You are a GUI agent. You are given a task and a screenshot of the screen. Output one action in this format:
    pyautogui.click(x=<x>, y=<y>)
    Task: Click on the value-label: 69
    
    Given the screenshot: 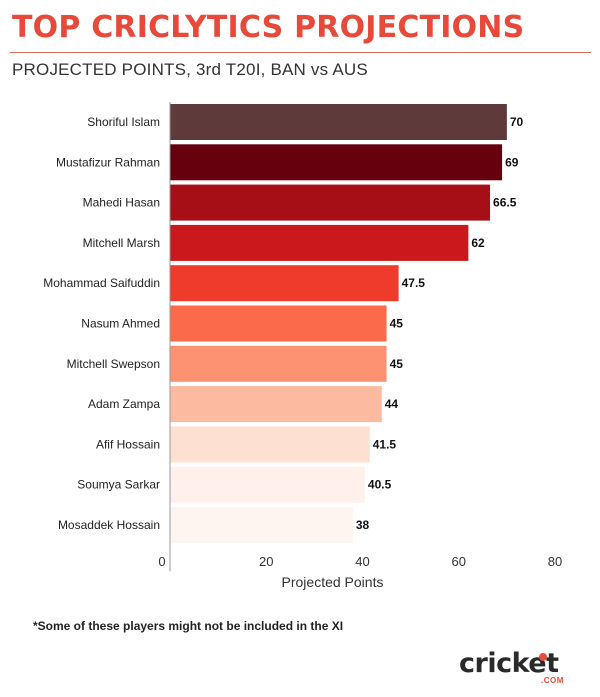 What is the action you would take?
    pyautogui.click(x=512, y=162)
    